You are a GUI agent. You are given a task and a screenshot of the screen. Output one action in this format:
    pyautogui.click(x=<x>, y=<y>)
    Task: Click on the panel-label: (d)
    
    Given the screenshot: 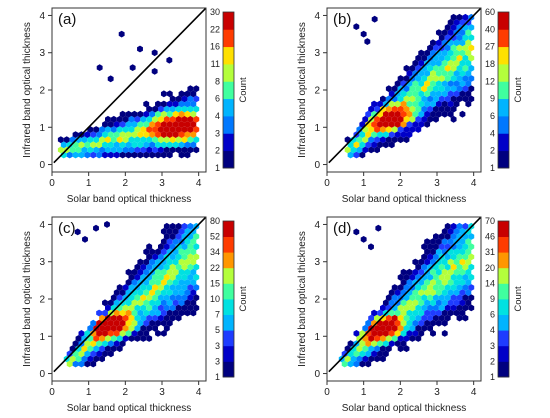 What is the action you would take?
    pyautogui.click(x=342, y=228)
    